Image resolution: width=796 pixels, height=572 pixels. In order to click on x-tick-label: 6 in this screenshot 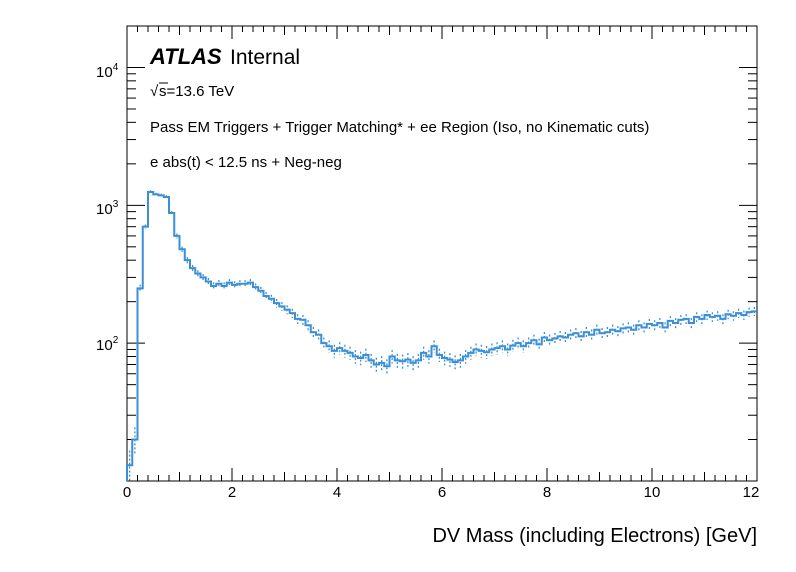, I will do `click(442, 492)`.